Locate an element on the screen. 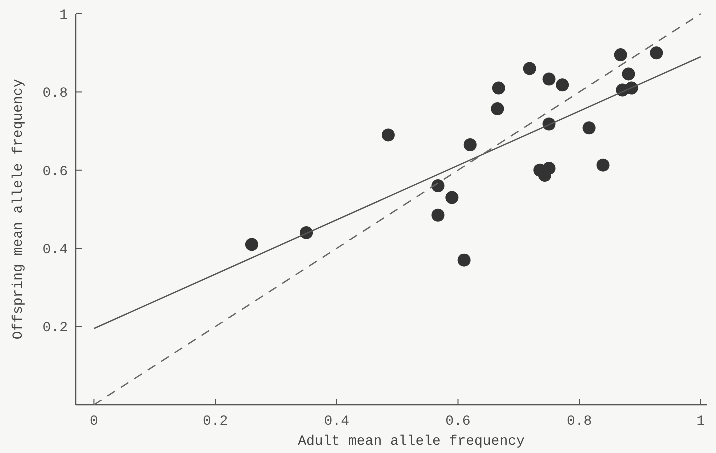 The width and height of the screenshot is (716, 453). x-tick-label: 0 is located at coordinates (94, 422).